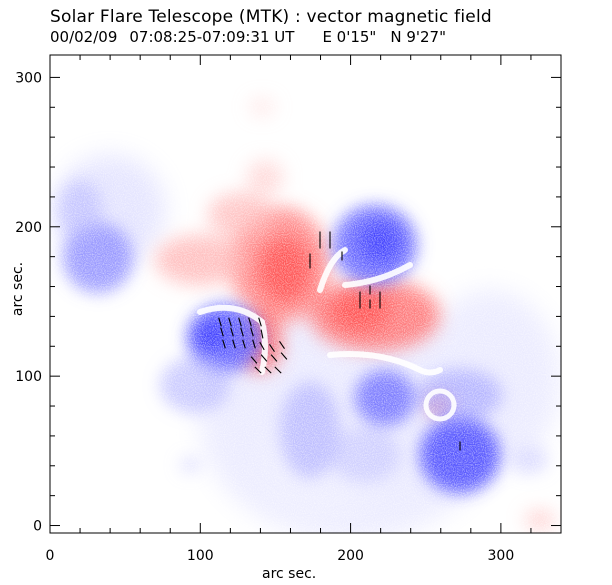 The image size is (612, 585). Describe the element at coordinates (440, 405) in the screenshot. I see `neutral-ring` at that location.